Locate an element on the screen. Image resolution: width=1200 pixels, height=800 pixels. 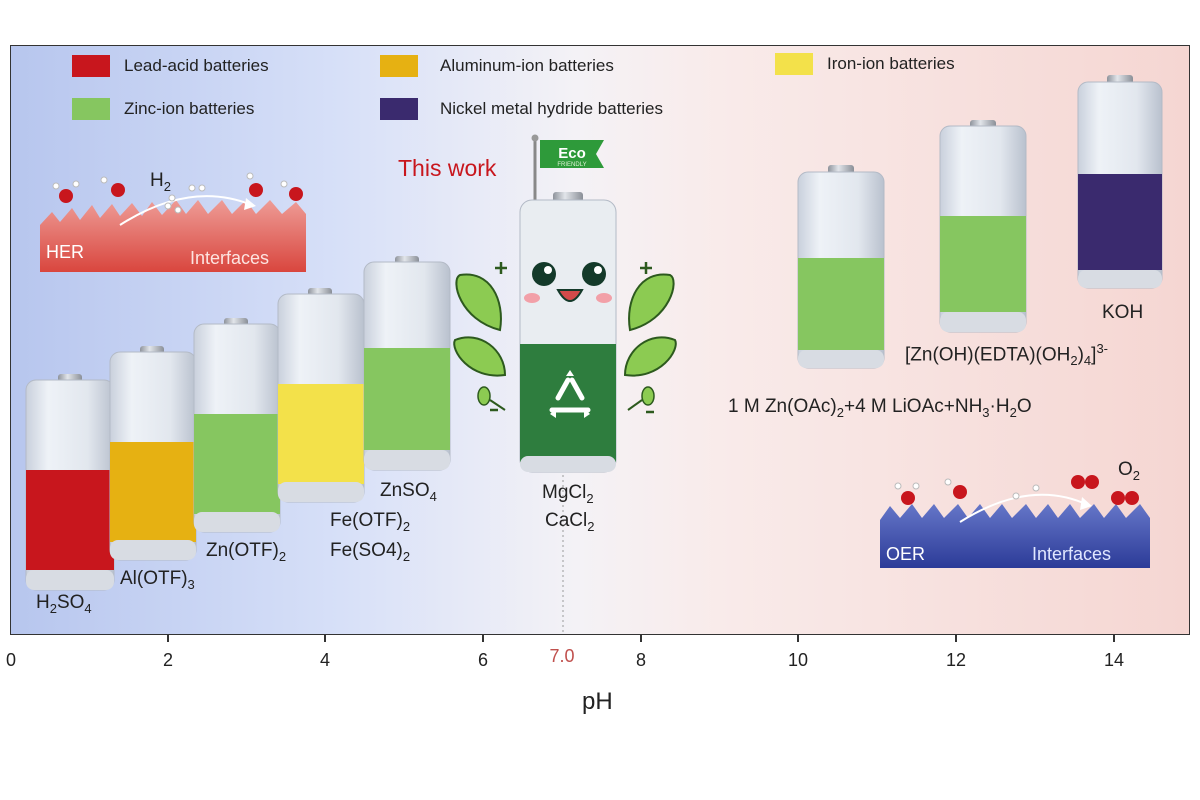
battery-nickel-metal-hydride is located at coordinates (1120, 182).